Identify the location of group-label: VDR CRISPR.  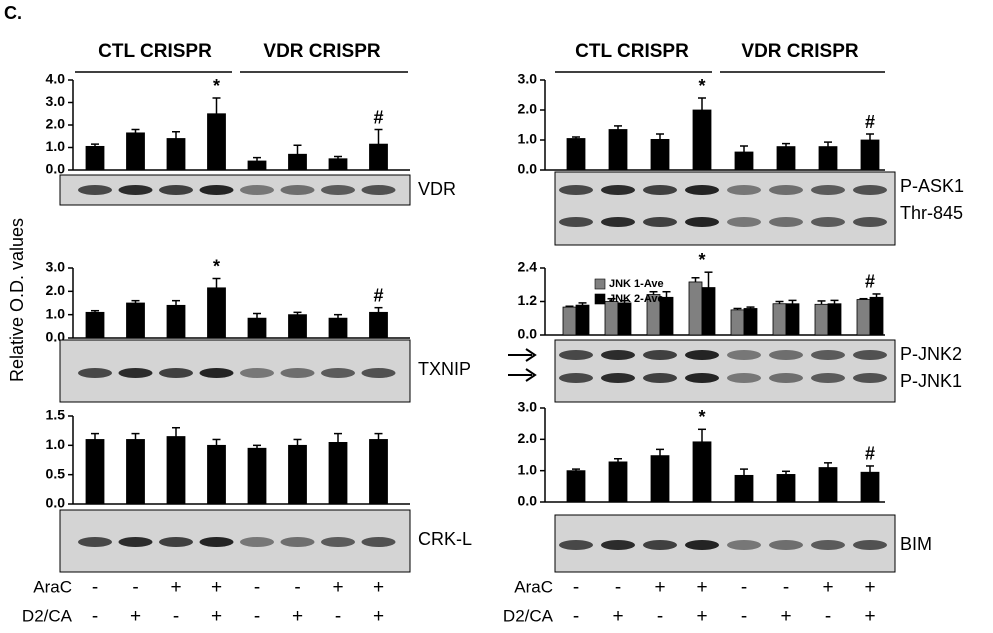
(799, 51).